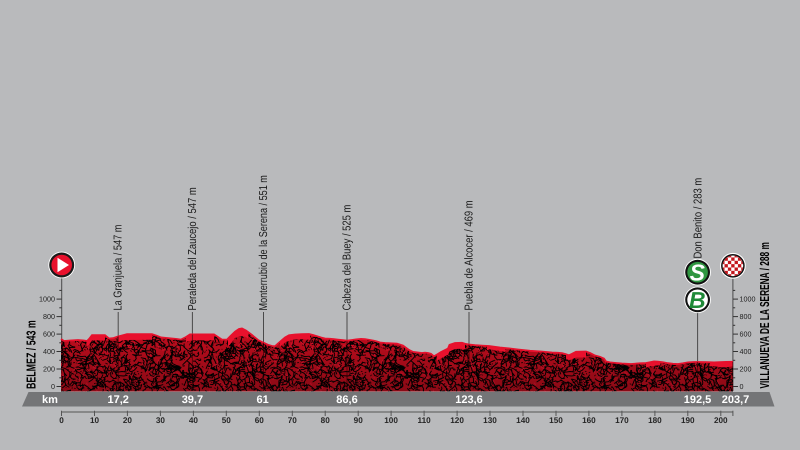  What do you see at coordinates (622, 420) in the screenshot?
I see `svg-text: 170` at bounding box center [622, 420].